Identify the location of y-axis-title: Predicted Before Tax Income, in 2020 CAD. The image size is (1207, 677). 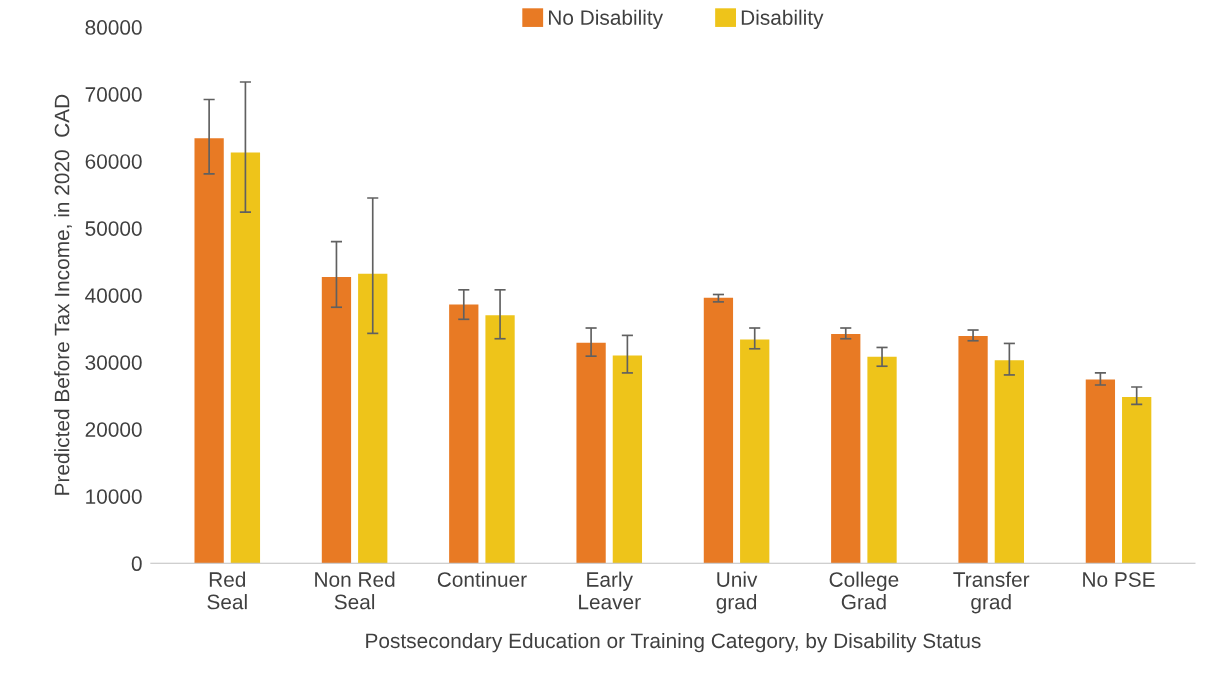
(63, 294).